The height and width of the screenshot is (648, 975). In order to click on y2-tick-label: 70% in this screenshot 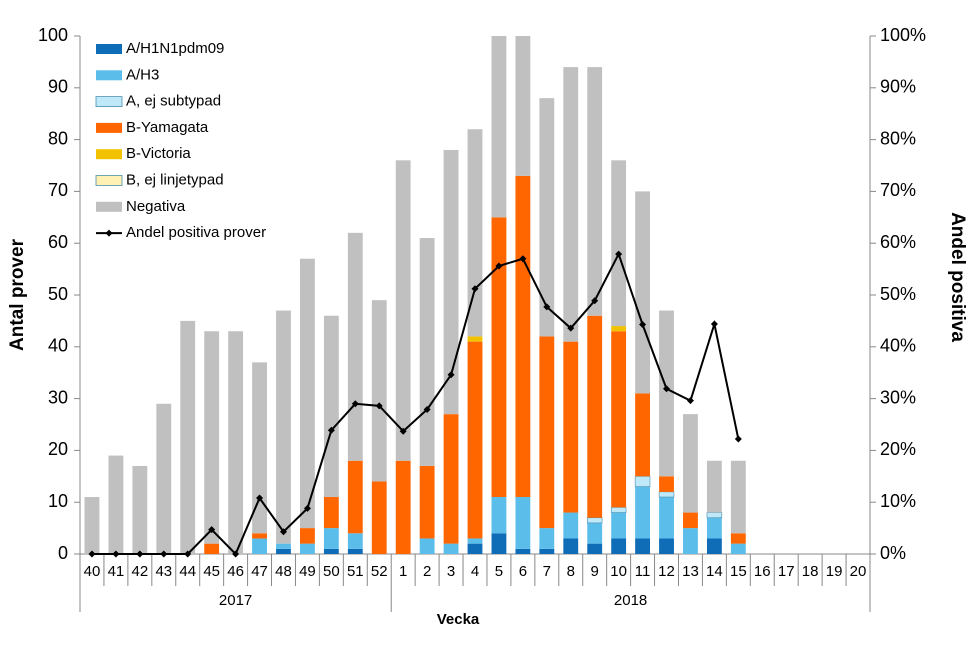, I will do `click(898, 190)`.